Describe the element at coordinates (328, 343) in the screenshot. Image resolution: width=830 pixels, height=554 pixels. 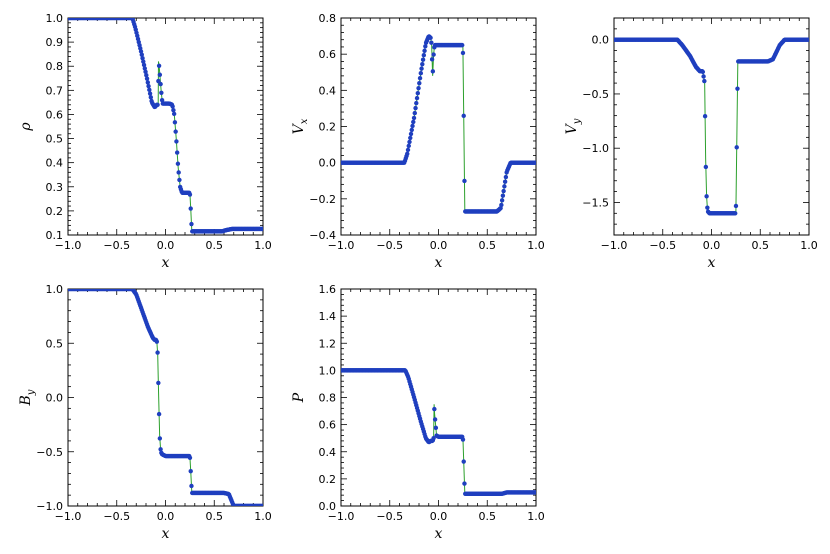
I see `y-tick-label: 1.2` at that location.